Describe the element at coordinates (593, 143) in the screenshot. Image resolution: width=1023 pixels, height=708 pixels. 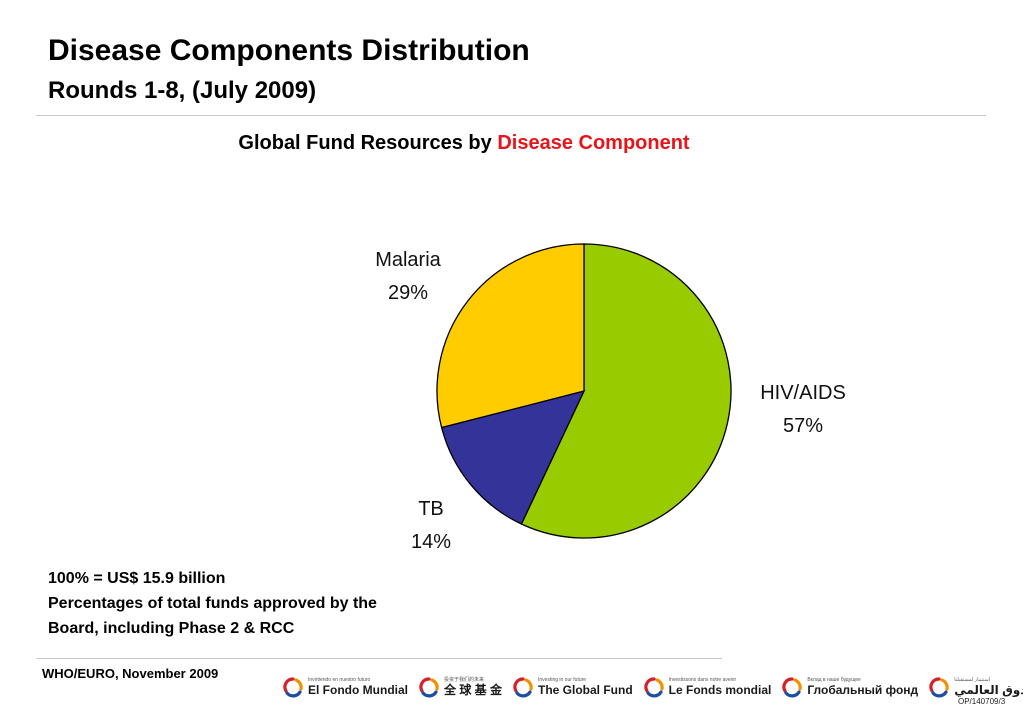
I see `chart-title-highlight: Disease Component` at that location.